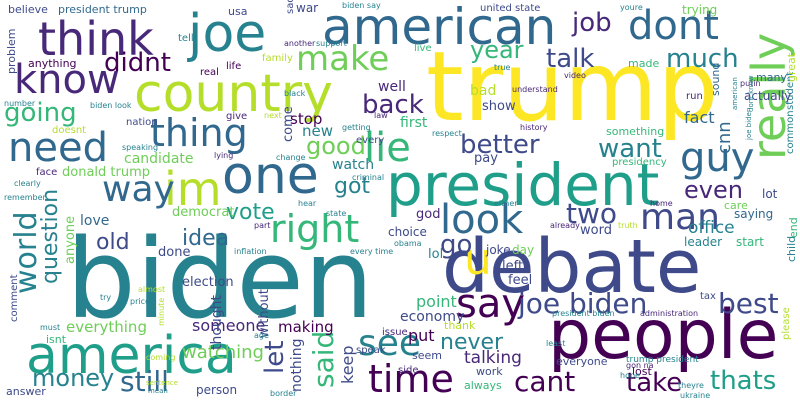 The height and width of the screenshot is (400, 800). I want to click on word-america: america, so click(131, 356).